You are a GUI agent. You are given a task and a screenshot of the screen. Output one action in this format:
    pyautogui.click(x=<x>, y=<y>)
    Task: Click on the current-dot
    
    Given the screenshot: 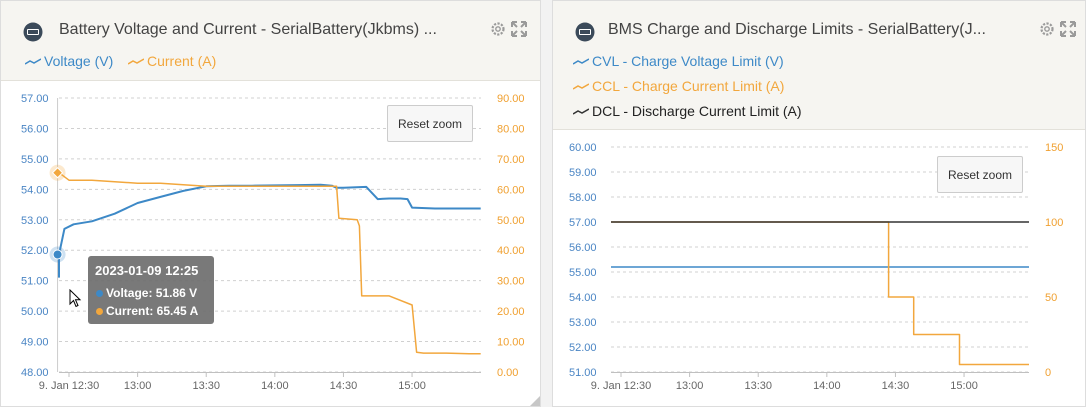 What is the action you would take?
    pyautogui.click(x=99, y=312)
    